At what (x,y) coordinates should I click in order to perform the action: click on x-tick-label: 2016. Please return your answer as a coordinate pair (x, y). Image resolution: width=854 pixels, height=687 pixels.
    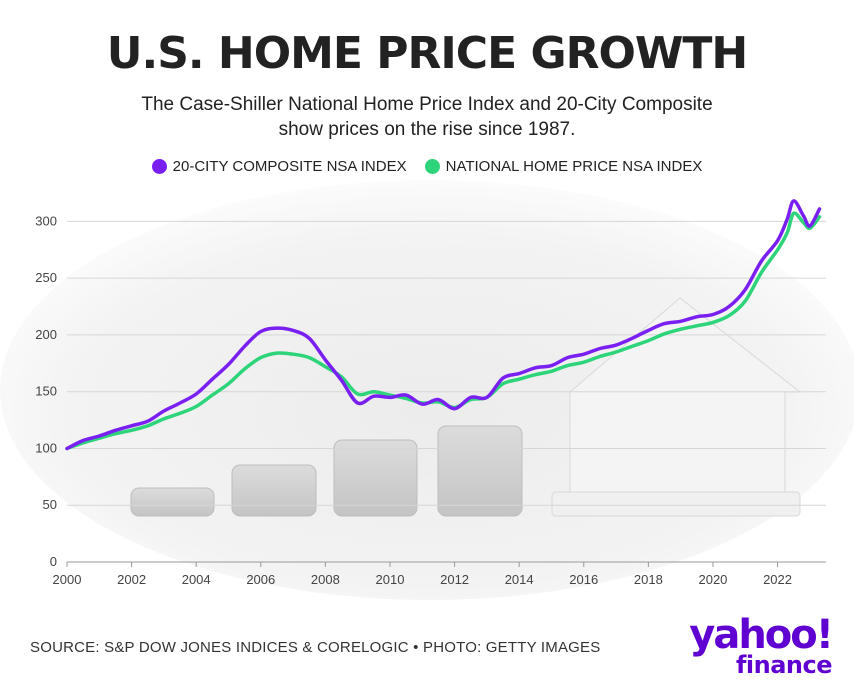
    Looking at the image, I should click on (583, 579).